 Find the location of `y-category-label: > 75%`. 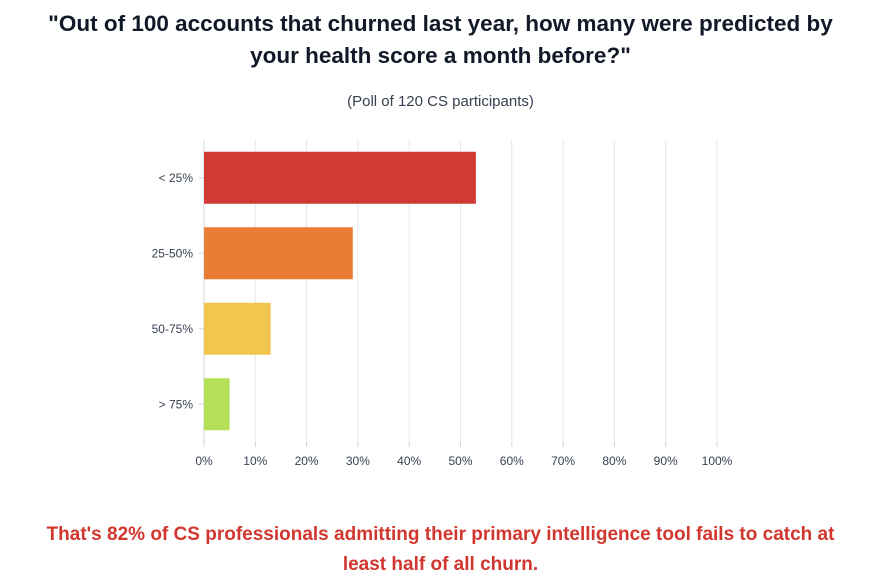

y-category-label: > 75% is located at coordinates (176, 404).